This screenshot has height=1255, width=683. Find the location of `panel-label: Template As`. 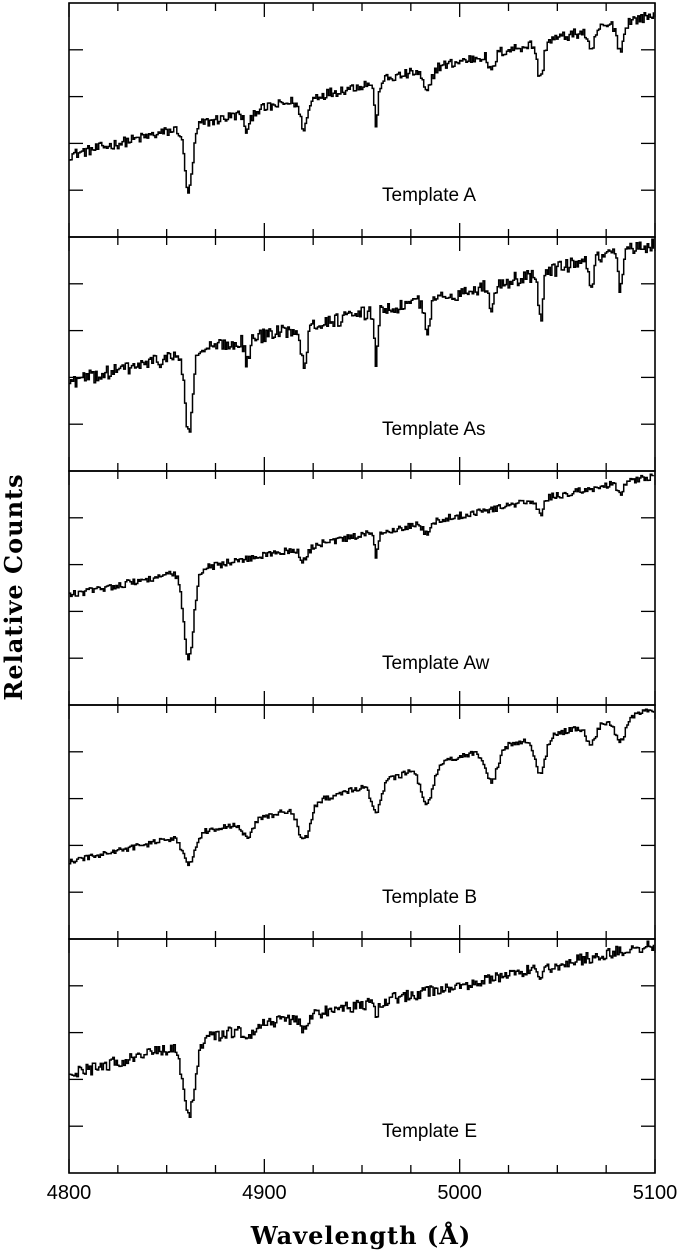

panel-label: Template As is located at coordinates (434, 429).